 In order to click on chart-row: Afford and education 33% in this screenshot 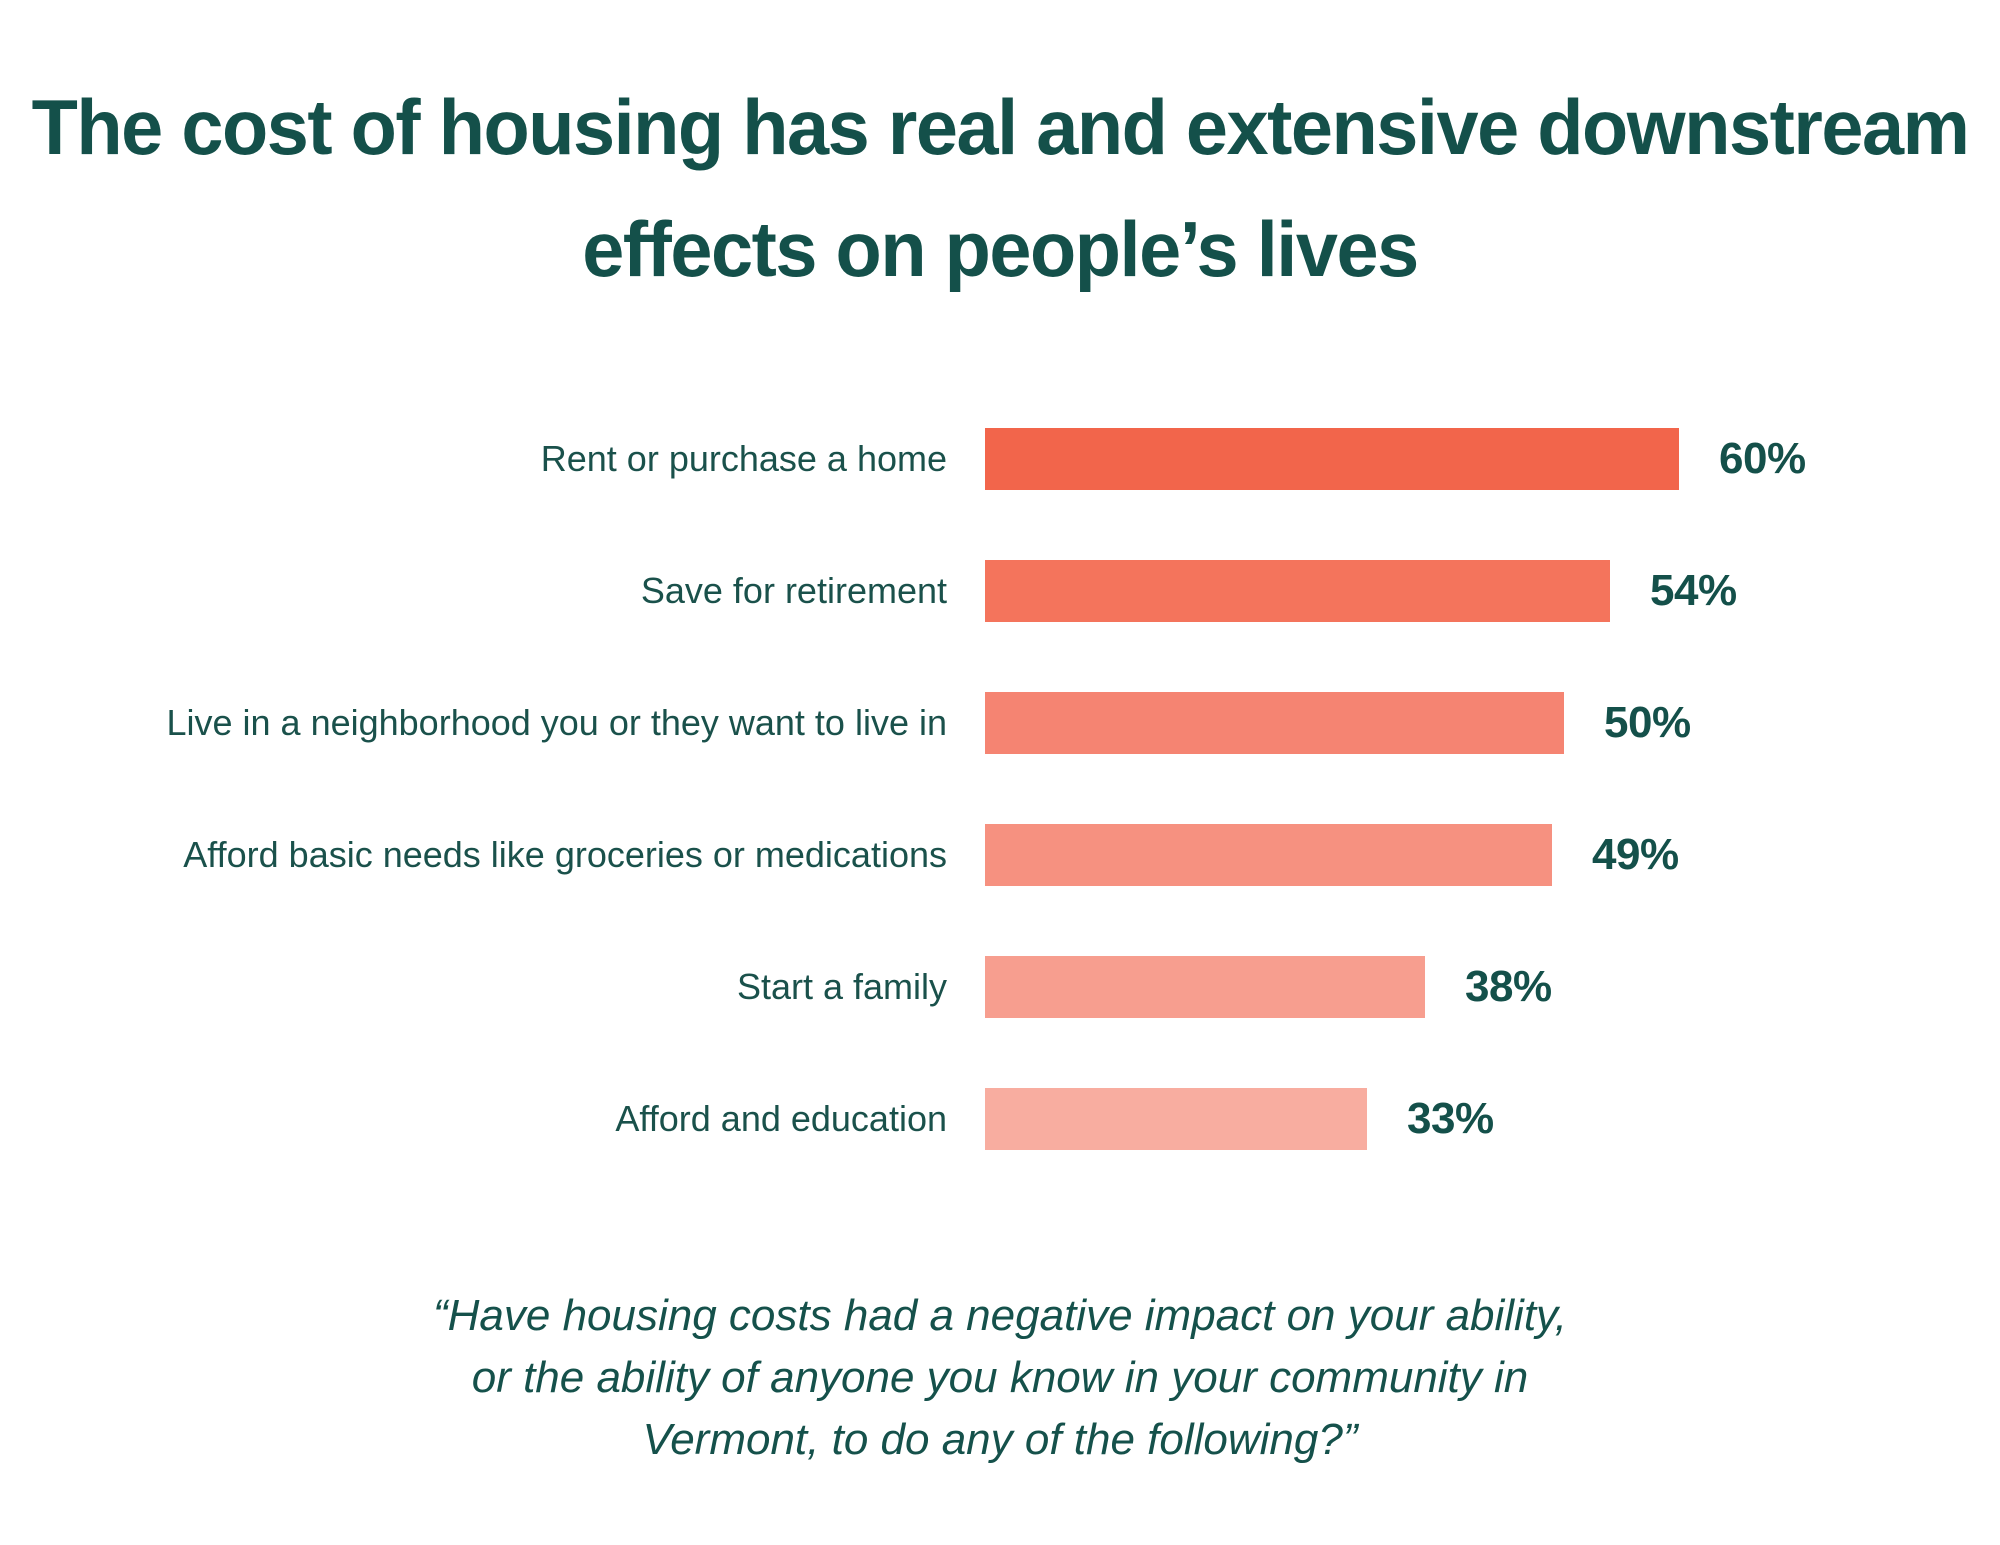, I will do `click(1000, 1119)`.